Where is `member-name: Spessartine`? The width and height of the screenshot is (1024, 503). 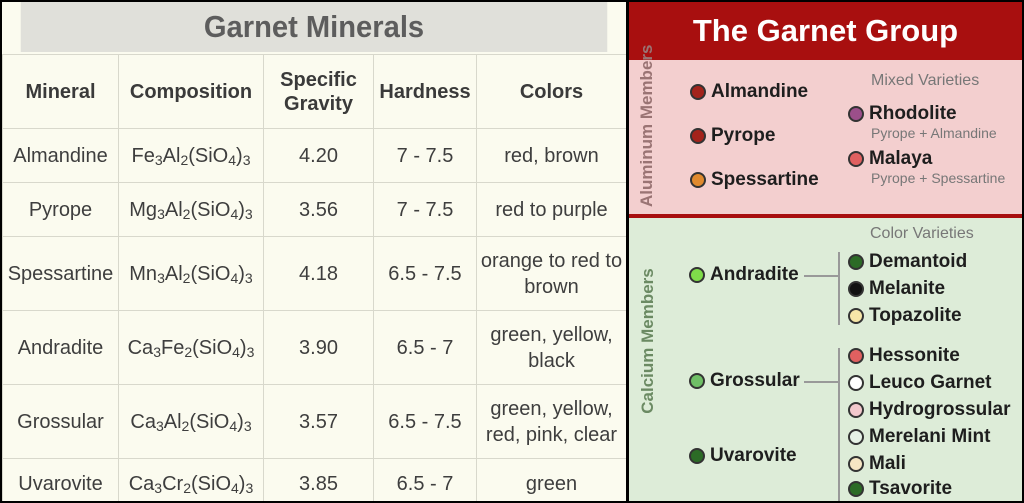 member-name: Spessartine is located at coordinates (765, 179).